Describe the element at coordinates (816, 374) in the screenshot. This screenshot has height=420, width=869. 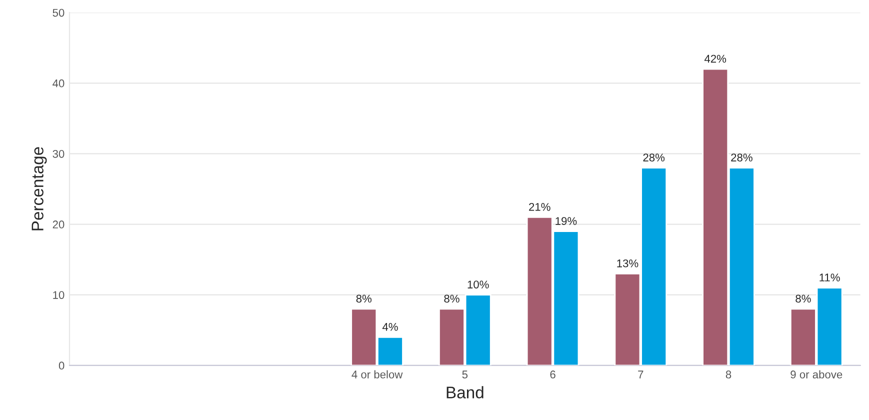
I see `x-tick-label: 9 or above` at that location.